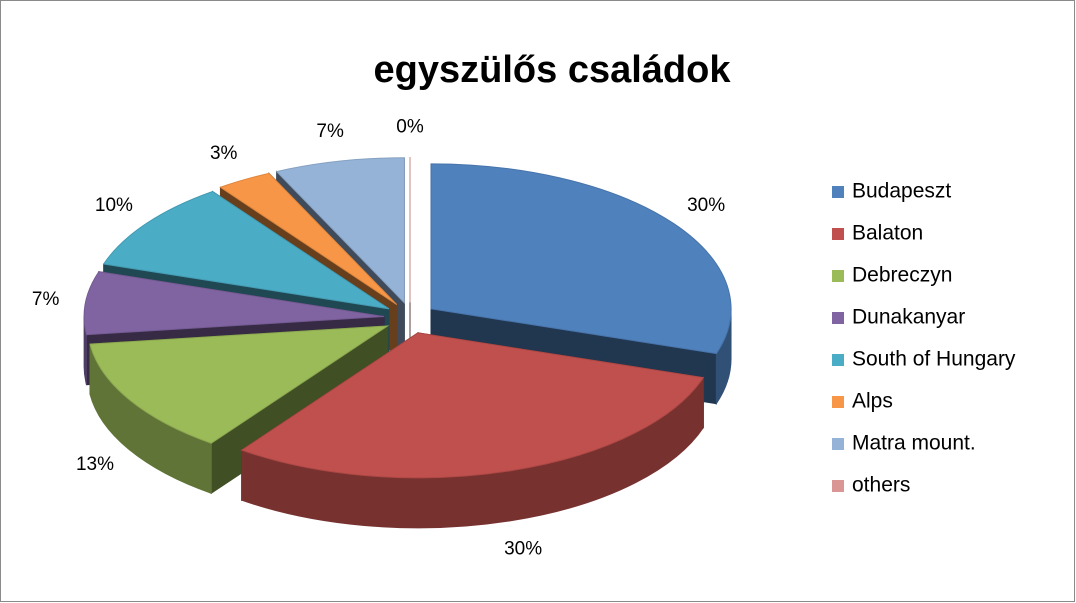  What do you see at coordinates (902, 275) in the screenshot?
I see `legend-label: Debreczyn` at bounding box center [902, 275].